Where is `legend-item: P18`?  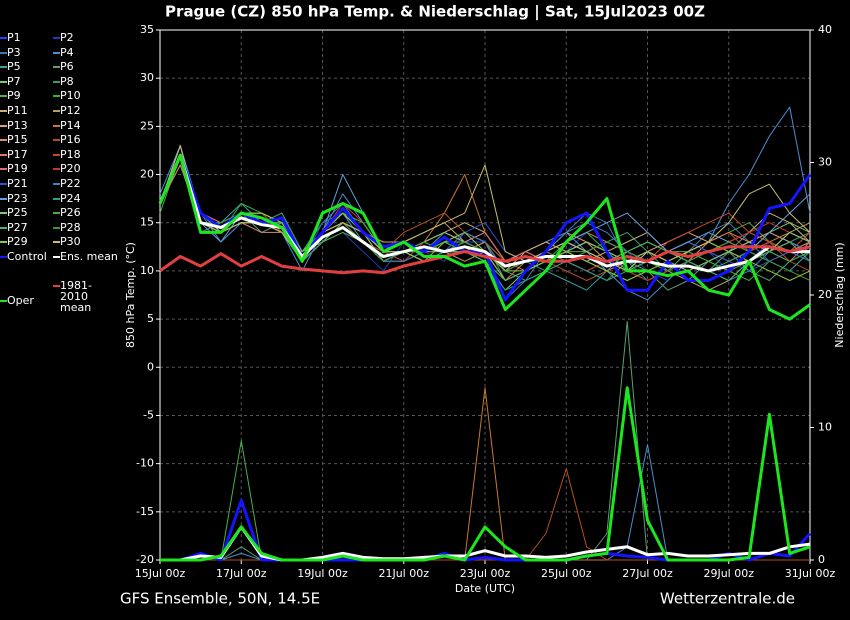
legend-item: P18 is located at coordinates (84, 156).